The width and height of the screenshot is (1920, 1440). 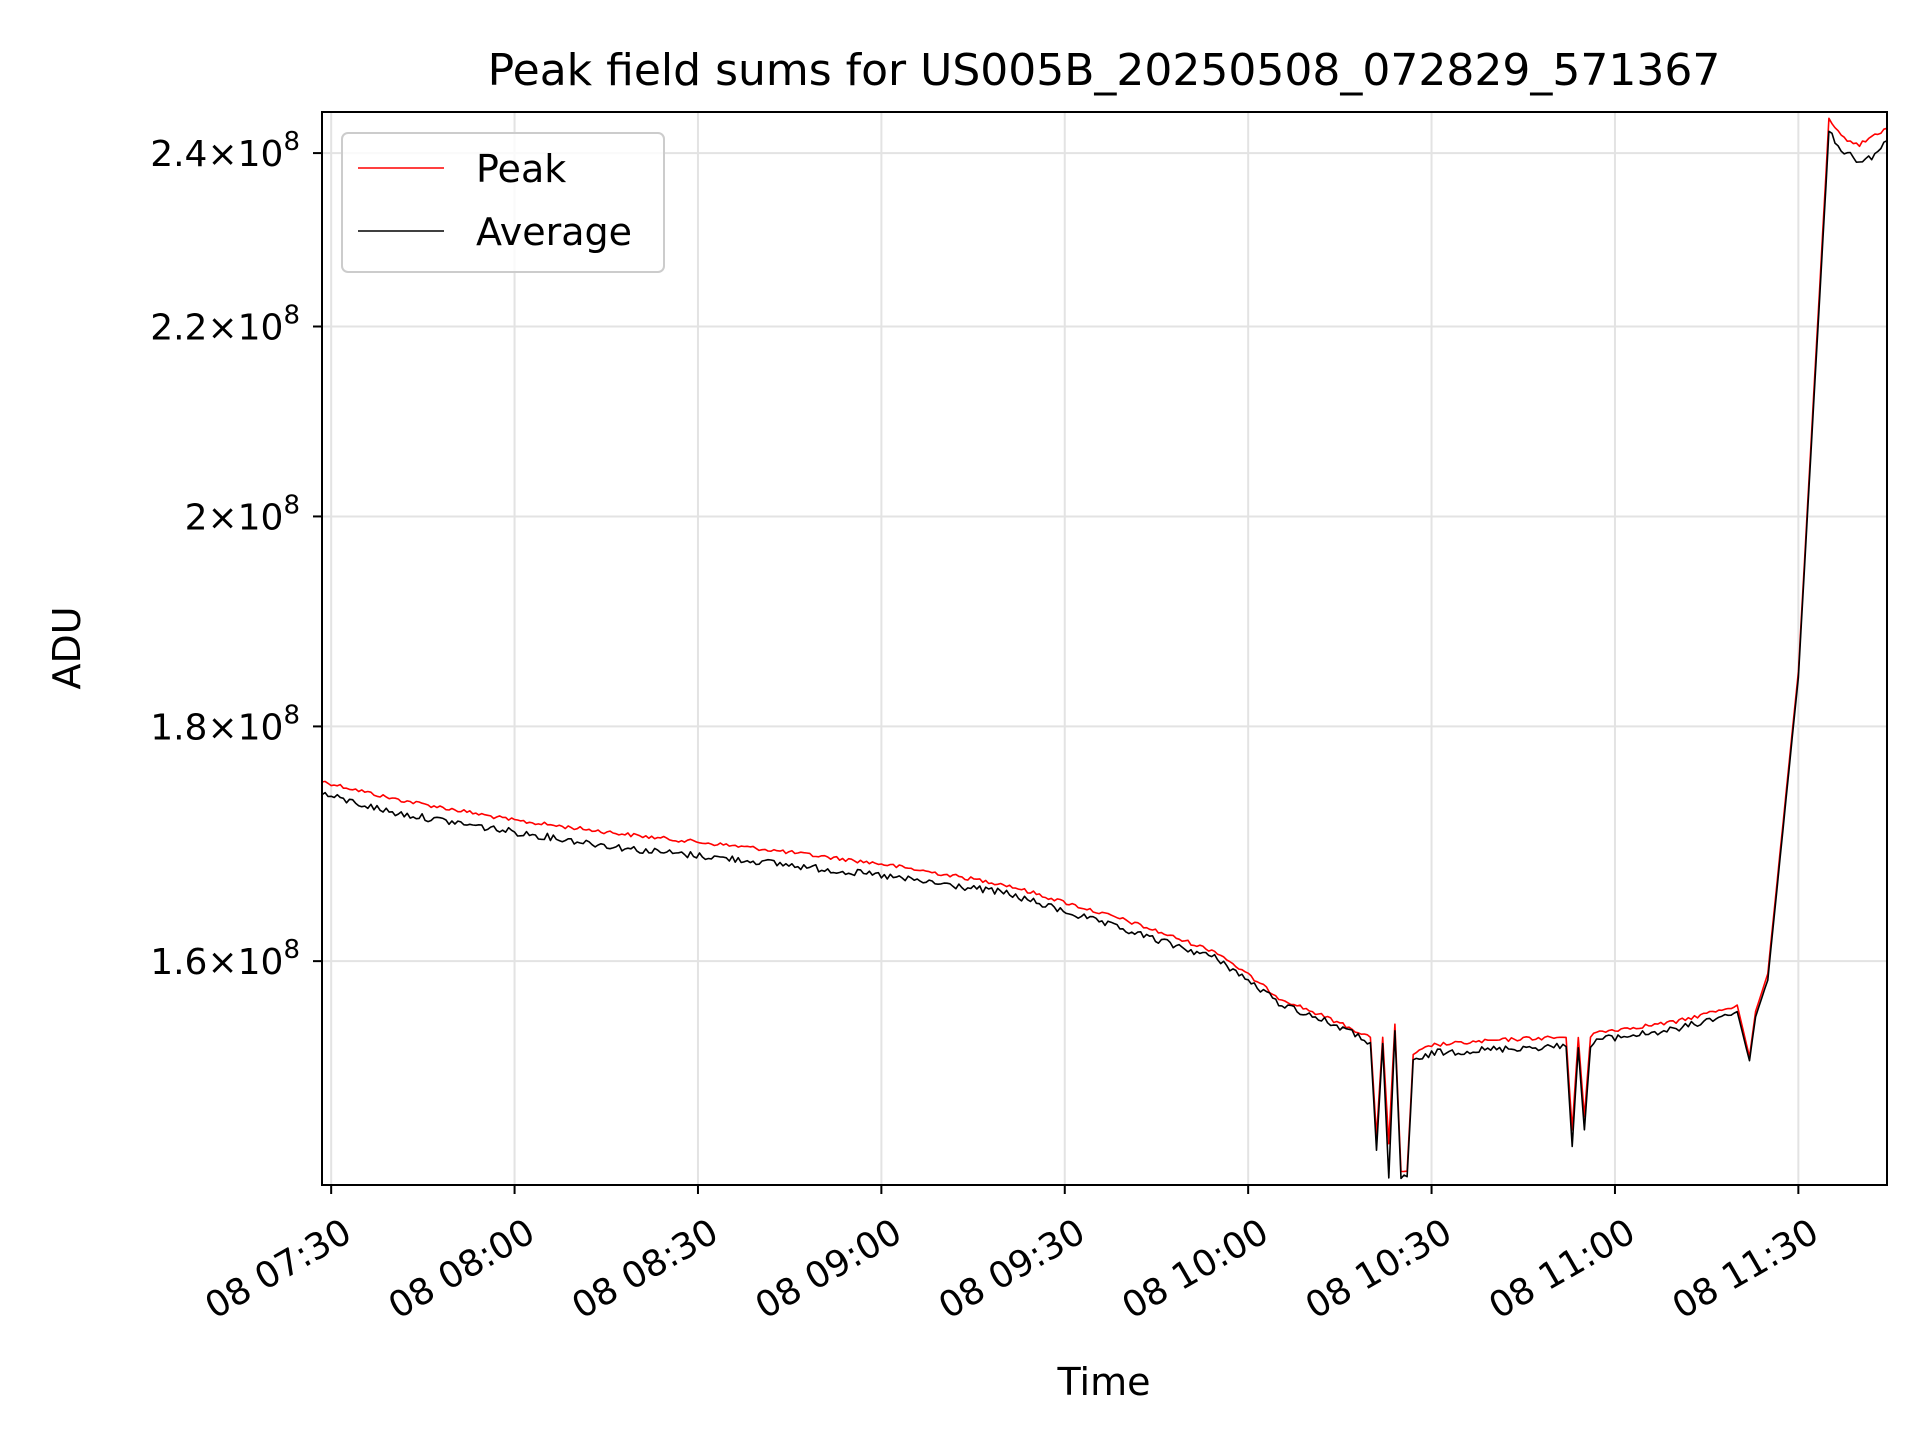 What do you see at coordinates (196, 517) in the screenshot?
I see `y-tick-mantissa: 2` at bounding box center [196, 517].